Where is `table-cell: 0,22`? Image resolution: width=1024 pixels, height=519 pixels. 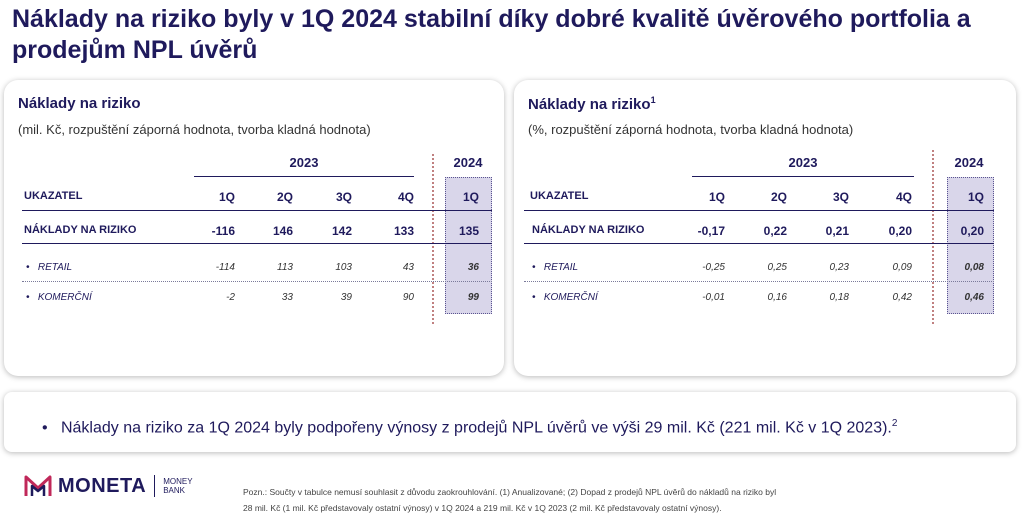 table-cell: 0,22 is located at coordinates (775, 231).